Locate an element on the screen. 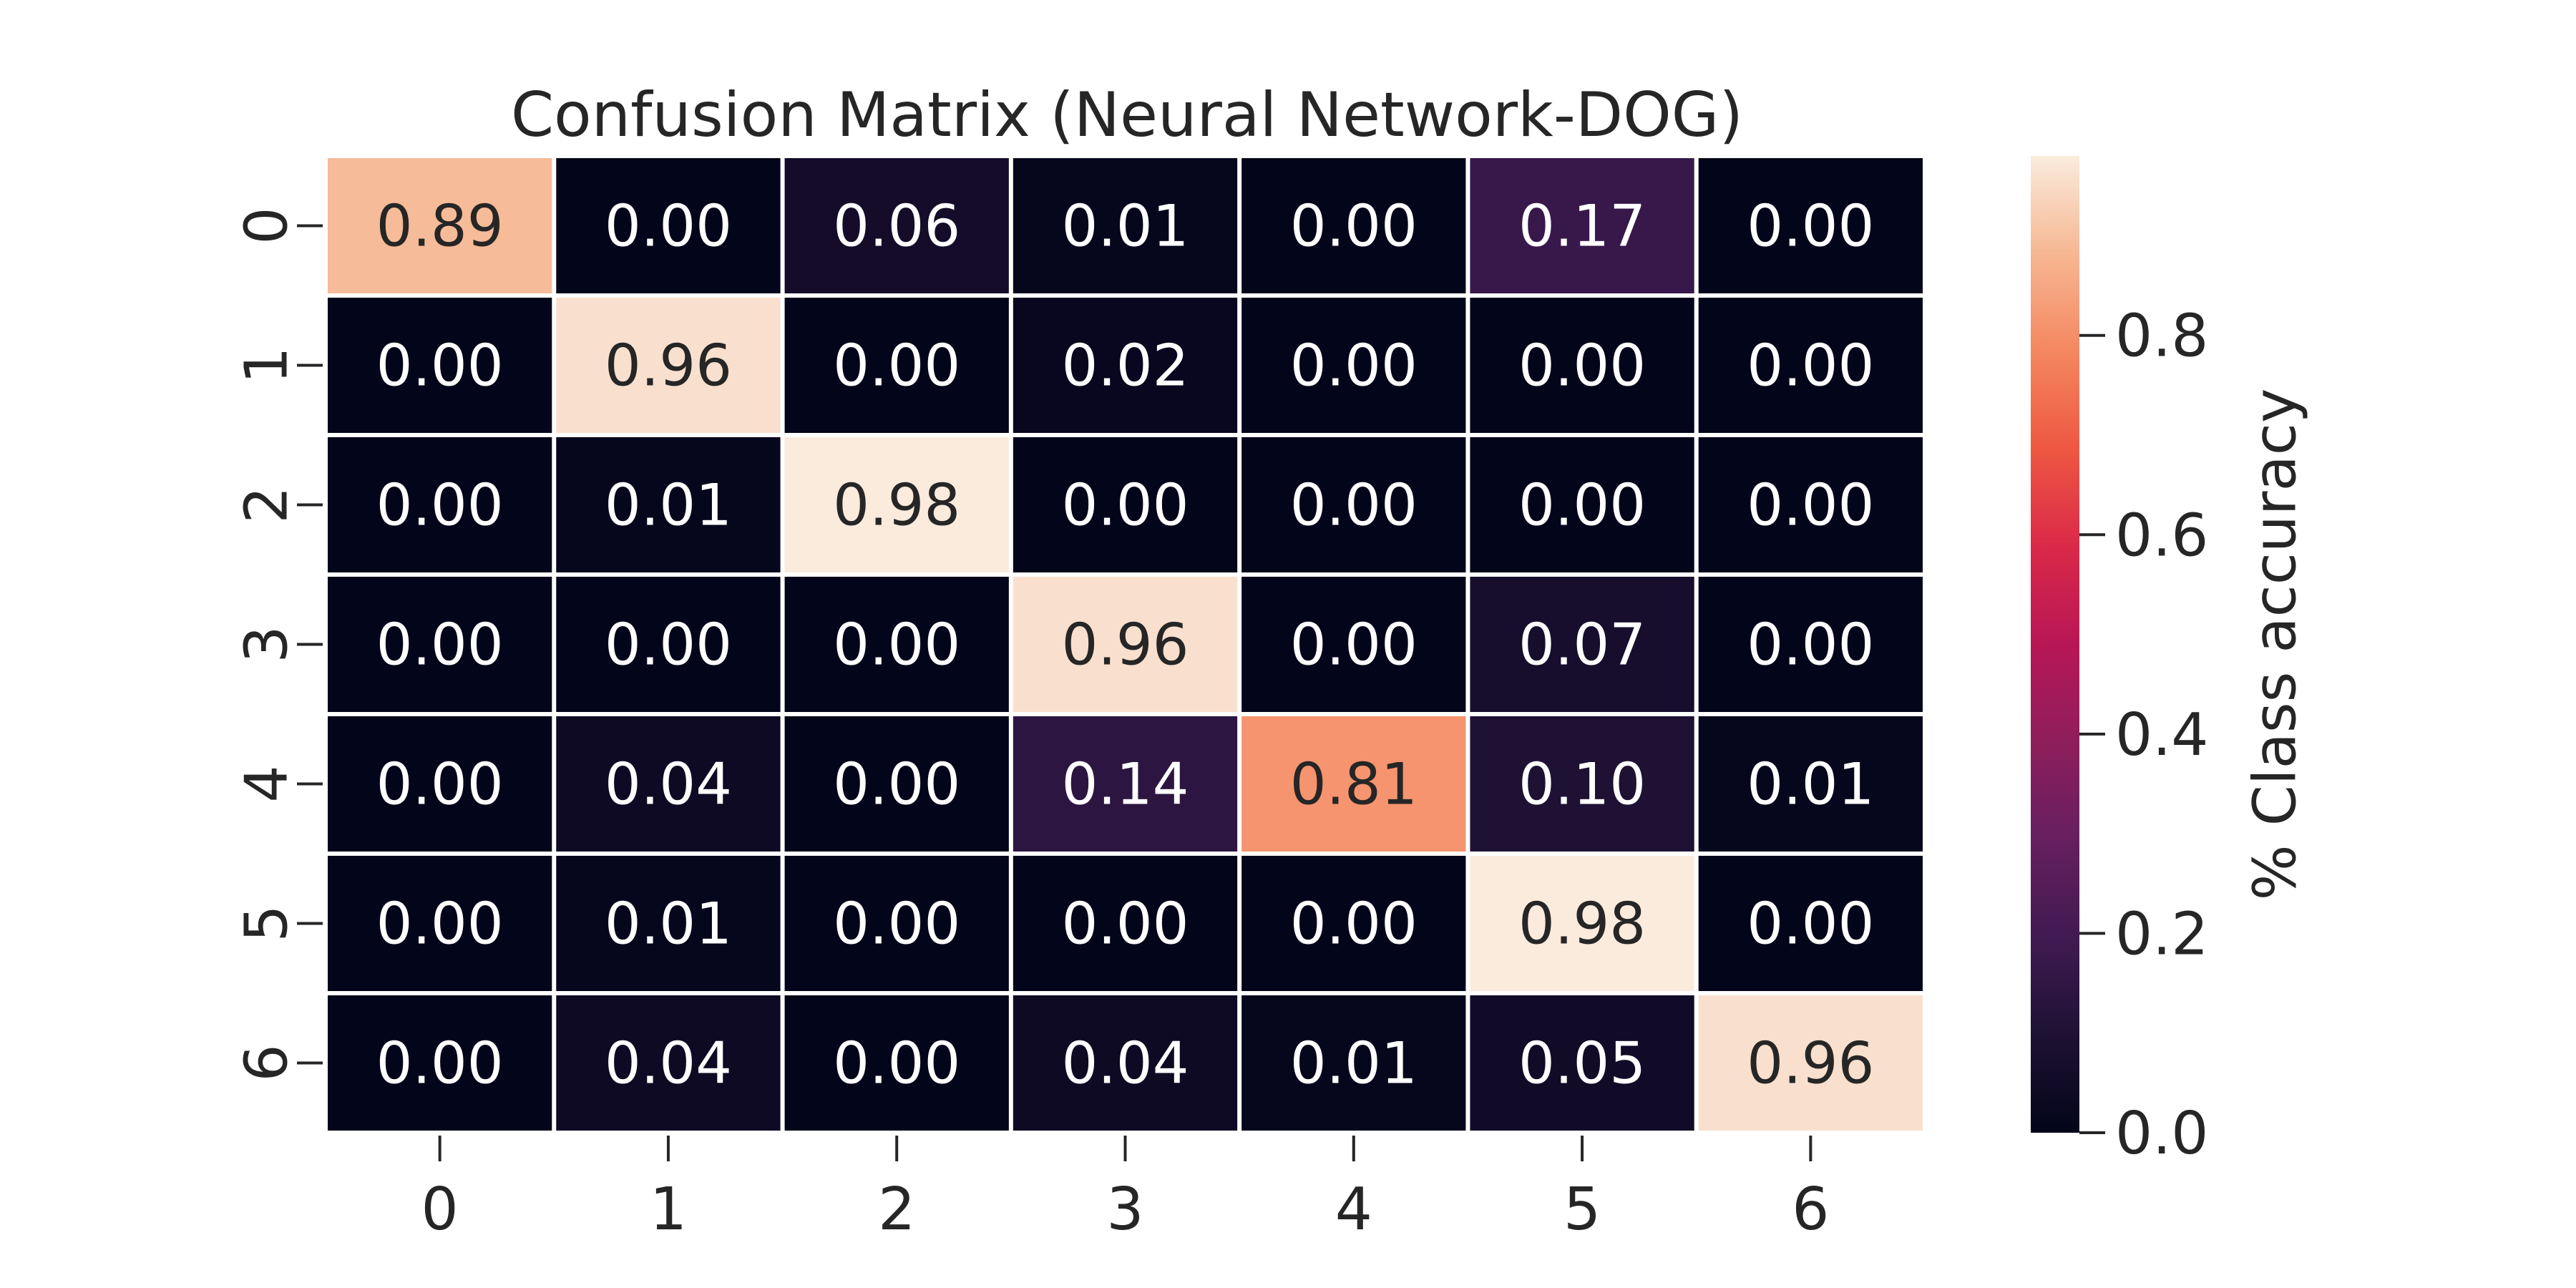 The image size is (2576, 1288). colorbar-tick-label: 0.2 is located at coordinates (2161, 934).